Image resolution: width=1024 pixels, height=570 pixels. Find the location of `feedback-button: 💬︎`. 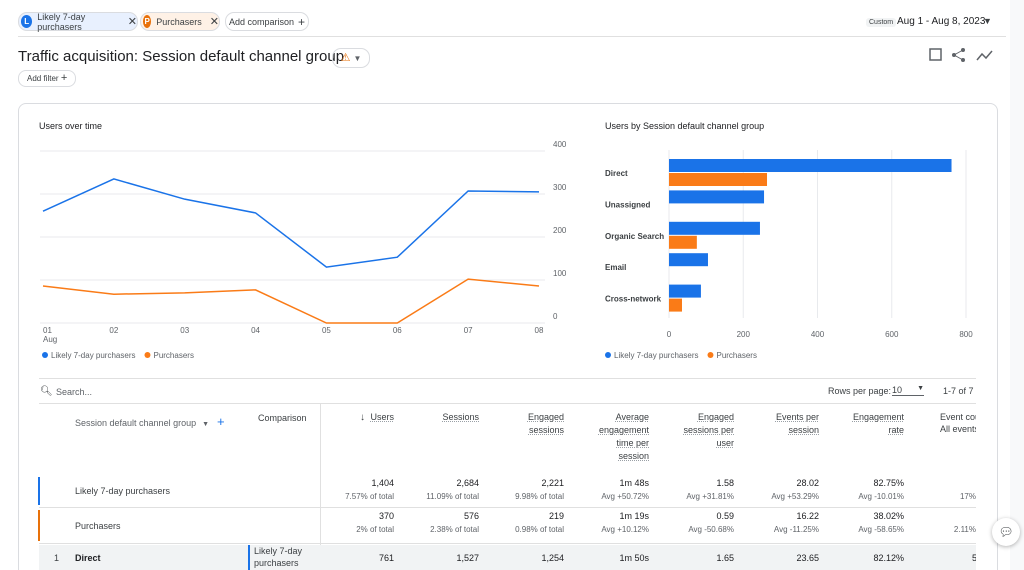

feedback-button: 💬︎ is located at coordinates (1006, 532).